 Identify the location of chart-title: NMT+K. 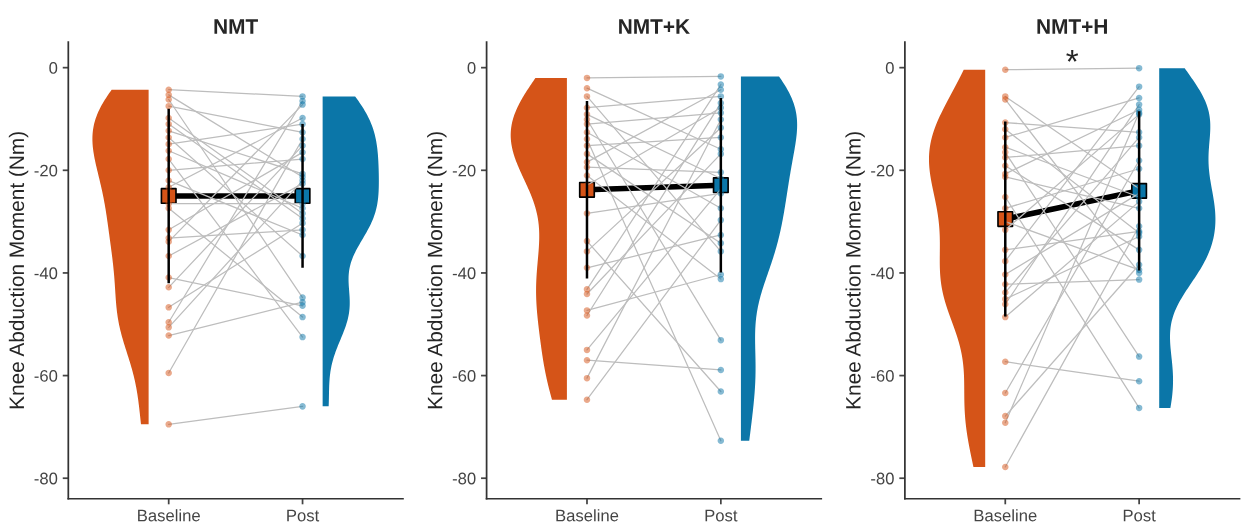
(654, 26).